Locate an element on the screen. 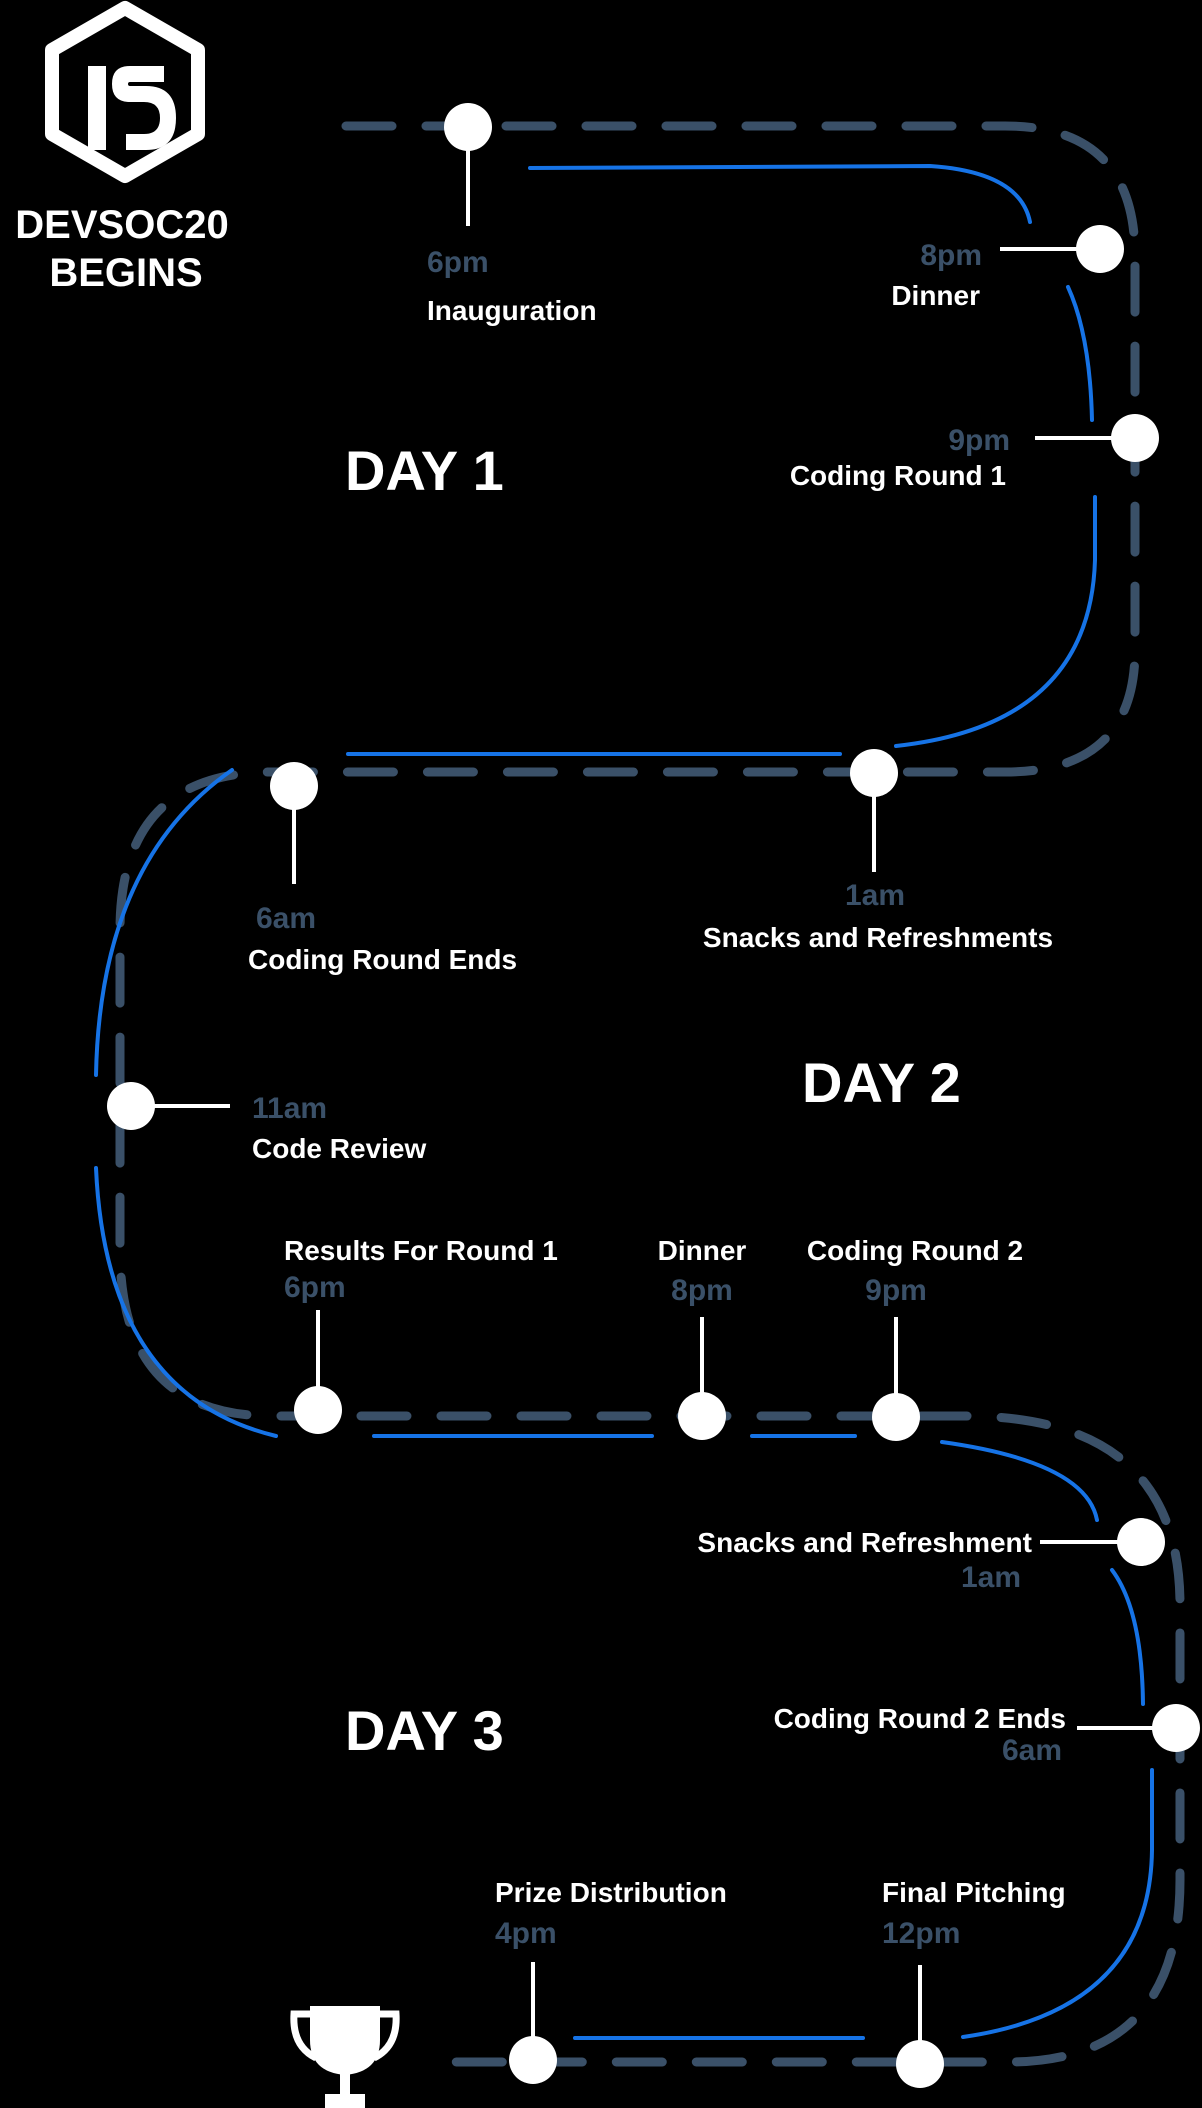  event-label: Coding Round 2 is located at coordinates (915, 1250).